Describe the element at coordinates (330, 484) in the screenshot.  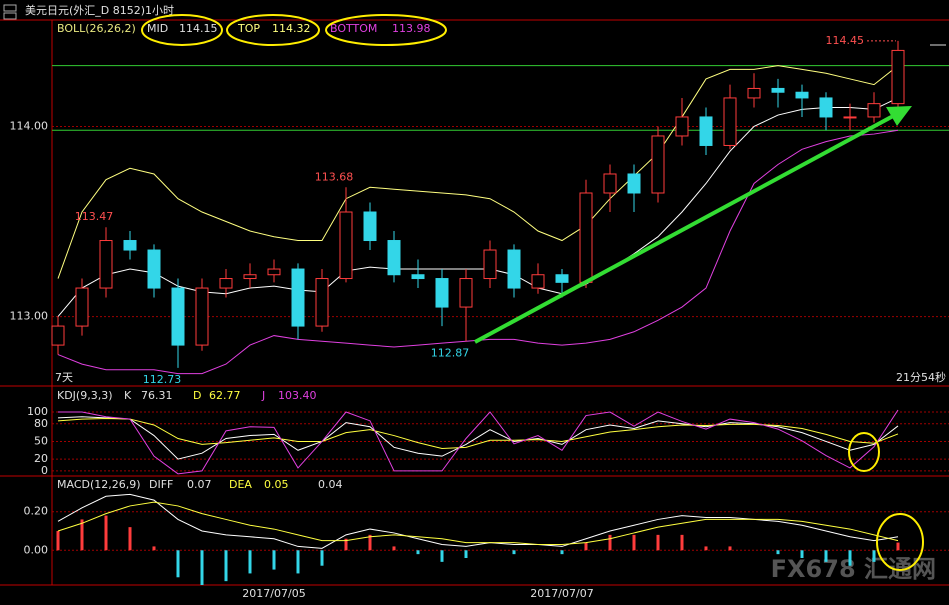
I see `legend-value: 0.04` at that location.